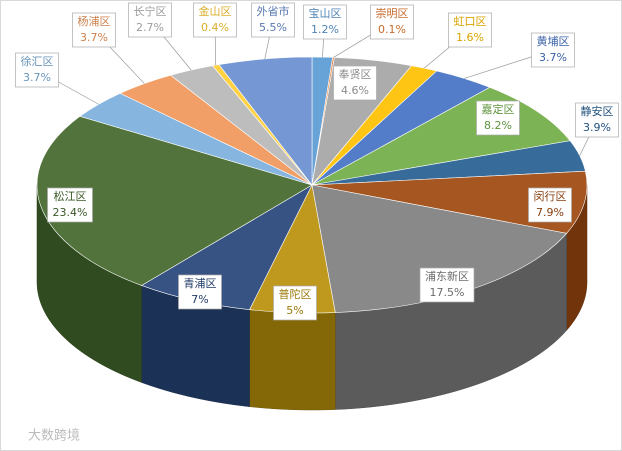 The height and width of the screenshot is (451, 622). Describe the element at coordinates (295, 294) in the screenshot. I see `category-label: 普陀区` at that location.